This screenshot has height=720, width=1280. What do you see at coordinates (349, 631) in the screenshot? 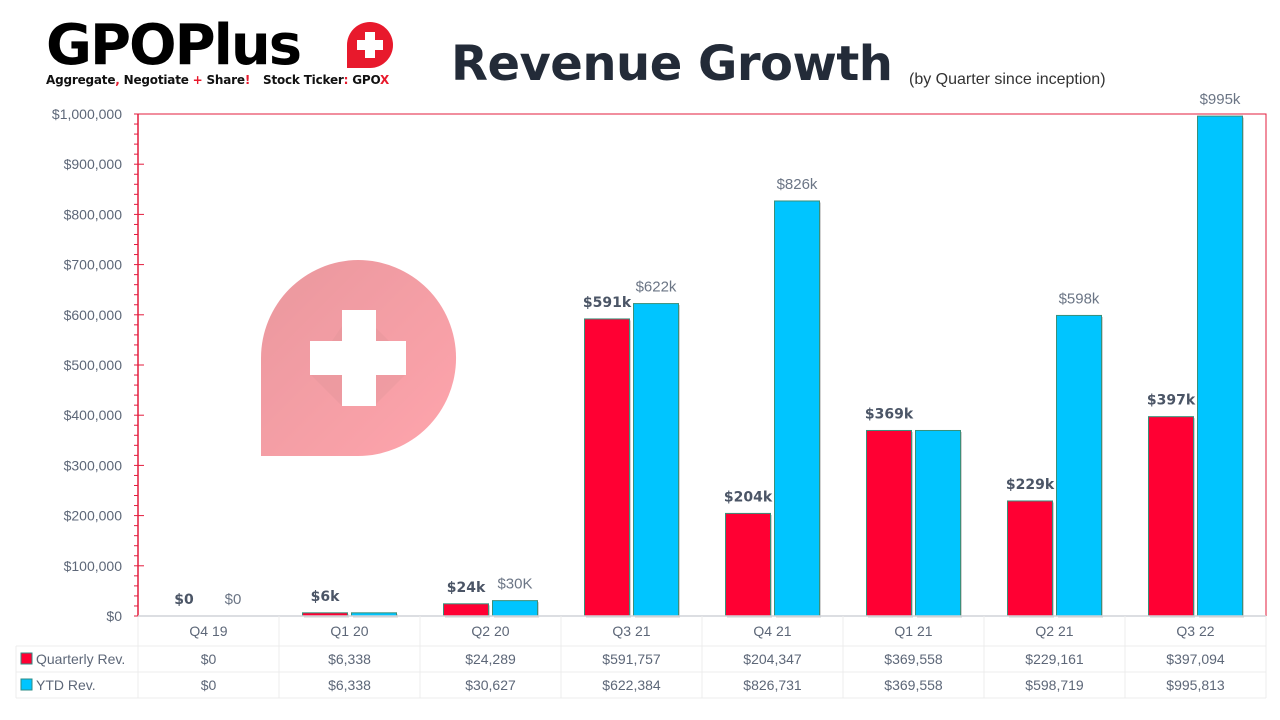
I see `x-category-label: Q1 20` at bounding box center [349, 631].